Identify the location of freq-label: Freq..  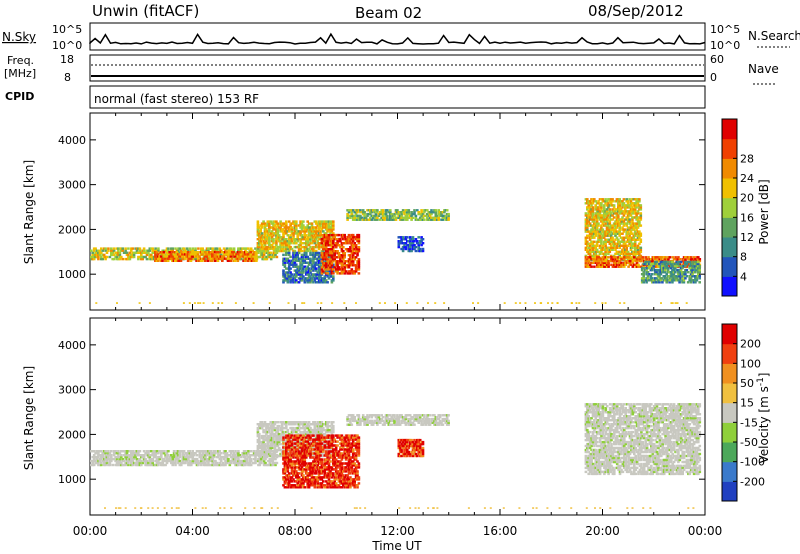
(20, 60).